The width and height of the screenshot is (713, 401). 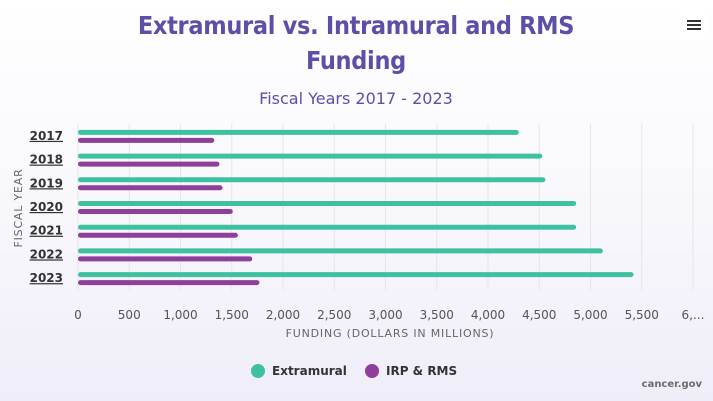 I want to click on y-axis-title: FISCAL YEAR, so click(x=18, y=207).